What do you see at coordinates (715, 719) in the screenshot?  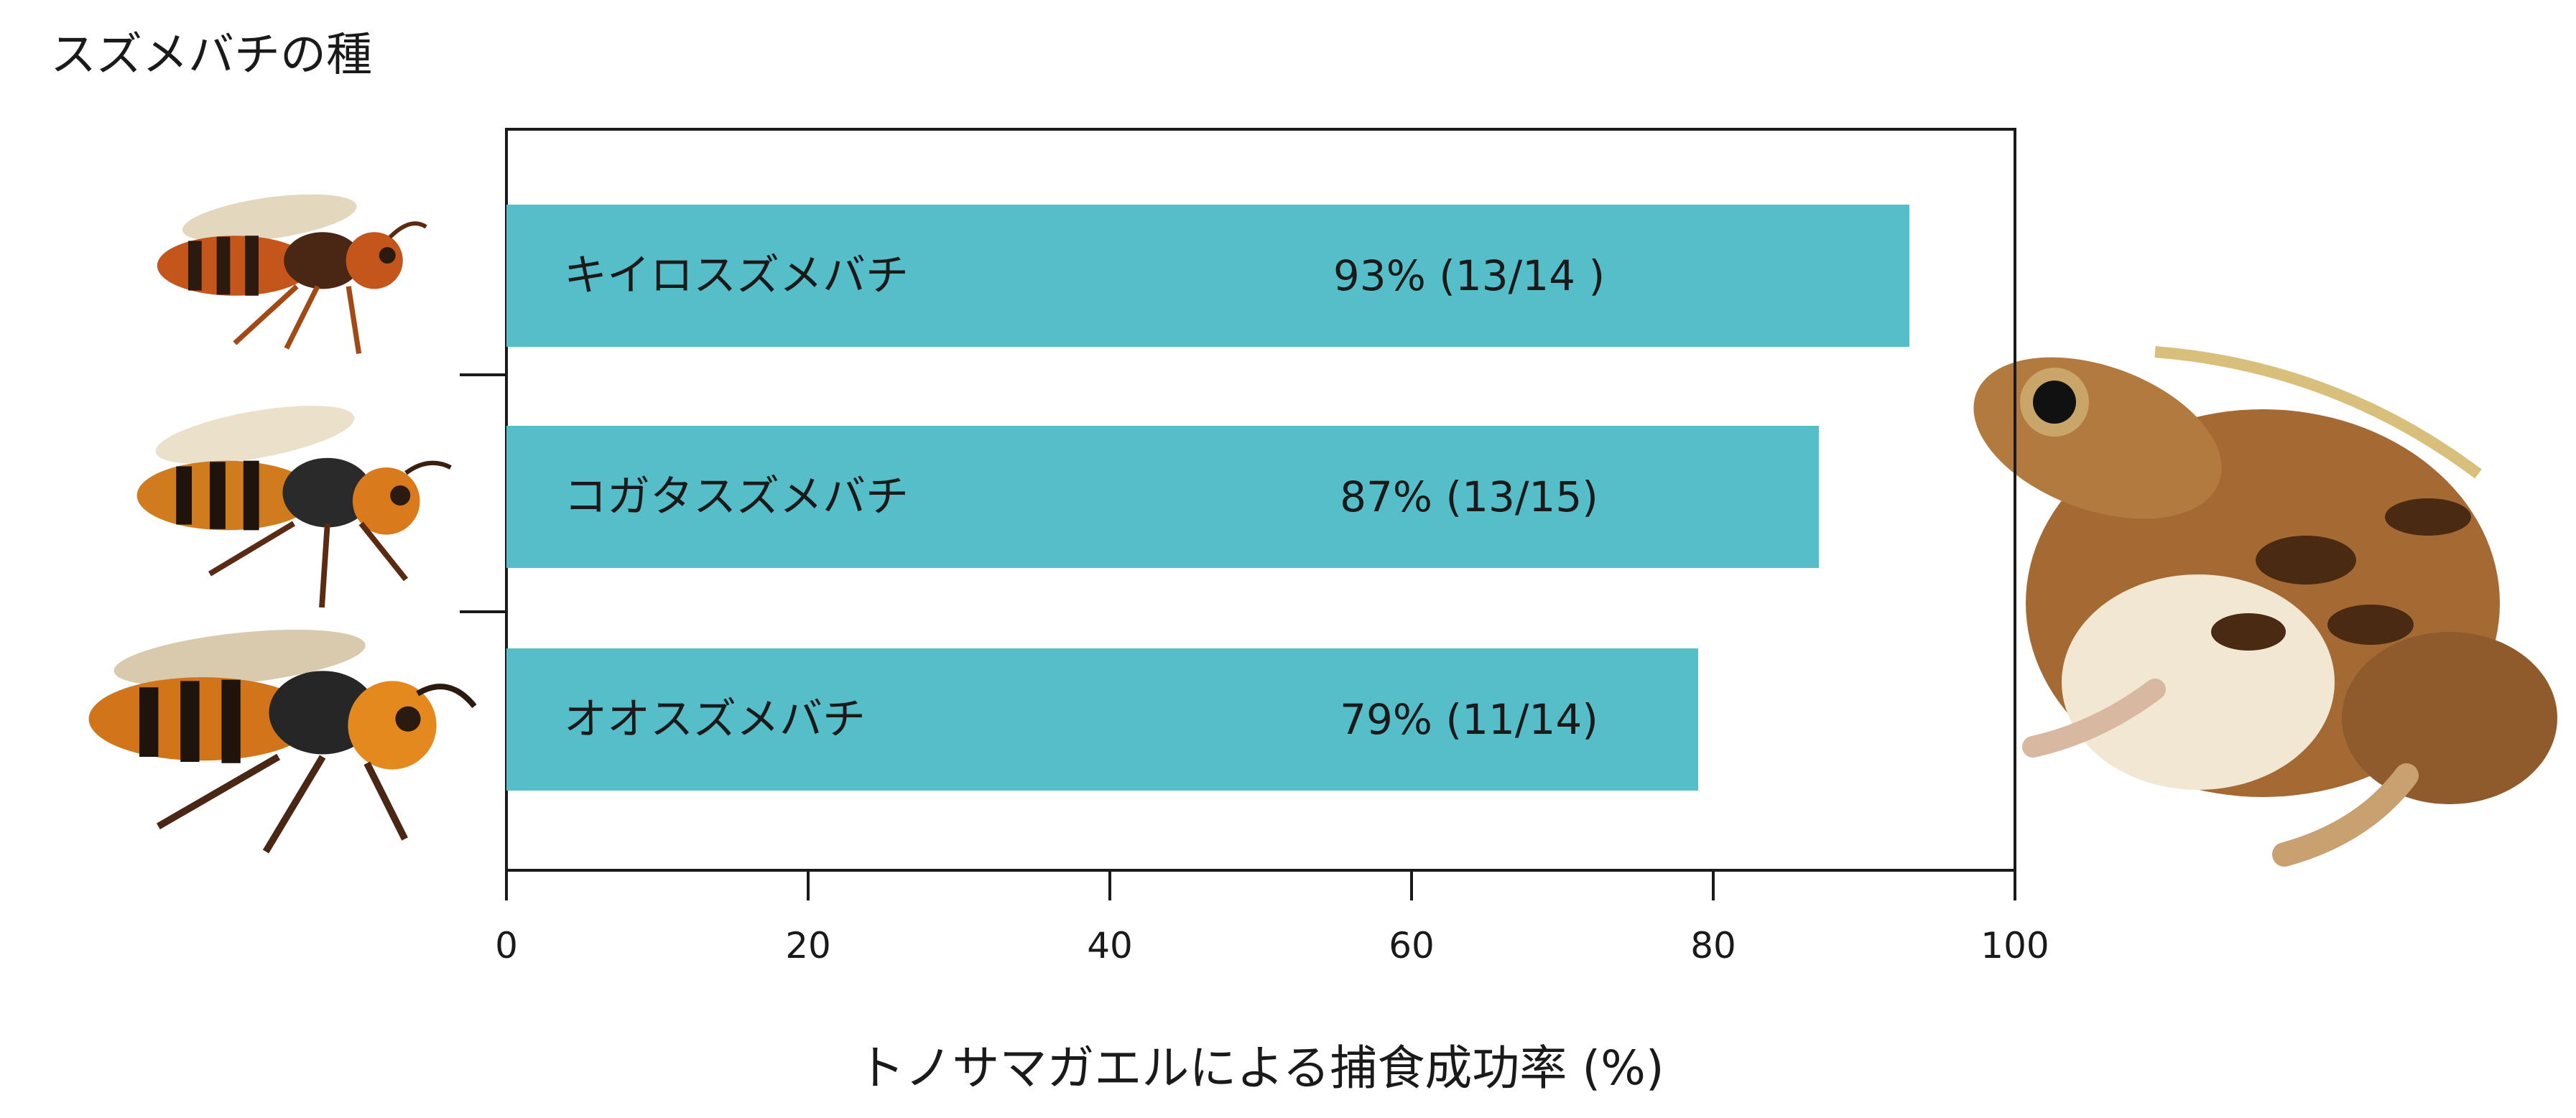 I see `category-label-3: オオスズメバチ` at bounding box center [715, 719].